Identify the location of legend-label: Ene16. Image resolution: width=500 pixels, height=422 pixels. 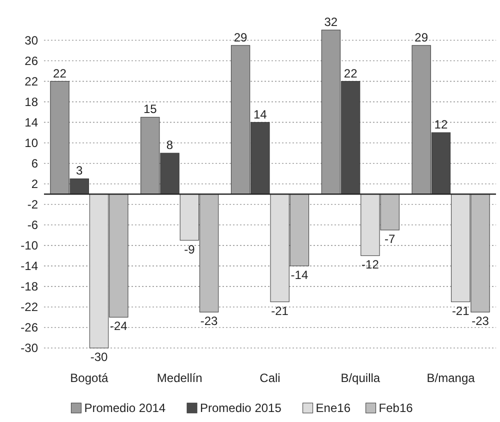
(333, 408).